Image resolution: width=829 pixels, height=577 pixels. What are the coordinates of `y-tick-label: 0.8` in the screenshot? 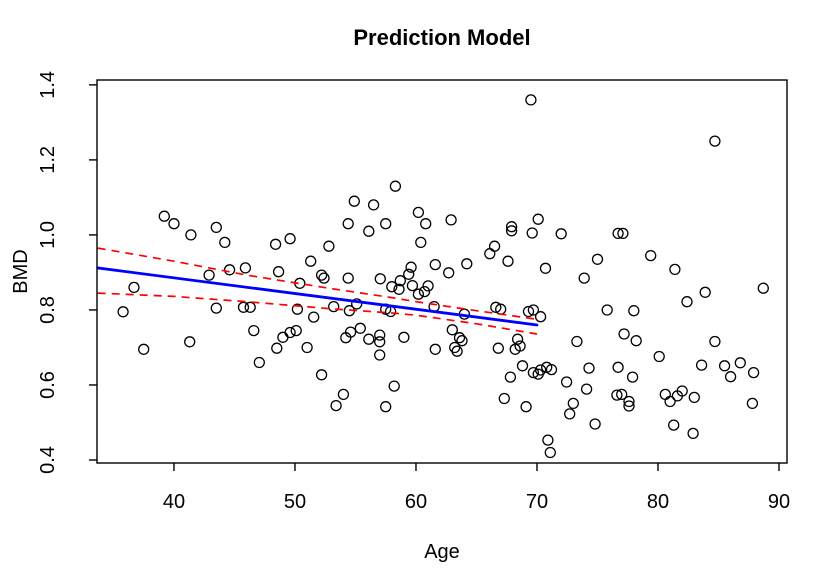 It's located at (48, 310).